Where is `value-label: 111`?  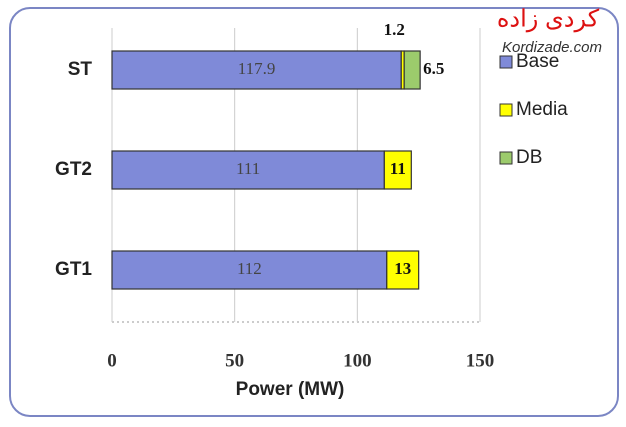
value-label: 111 is located at coordinates (248, 168).